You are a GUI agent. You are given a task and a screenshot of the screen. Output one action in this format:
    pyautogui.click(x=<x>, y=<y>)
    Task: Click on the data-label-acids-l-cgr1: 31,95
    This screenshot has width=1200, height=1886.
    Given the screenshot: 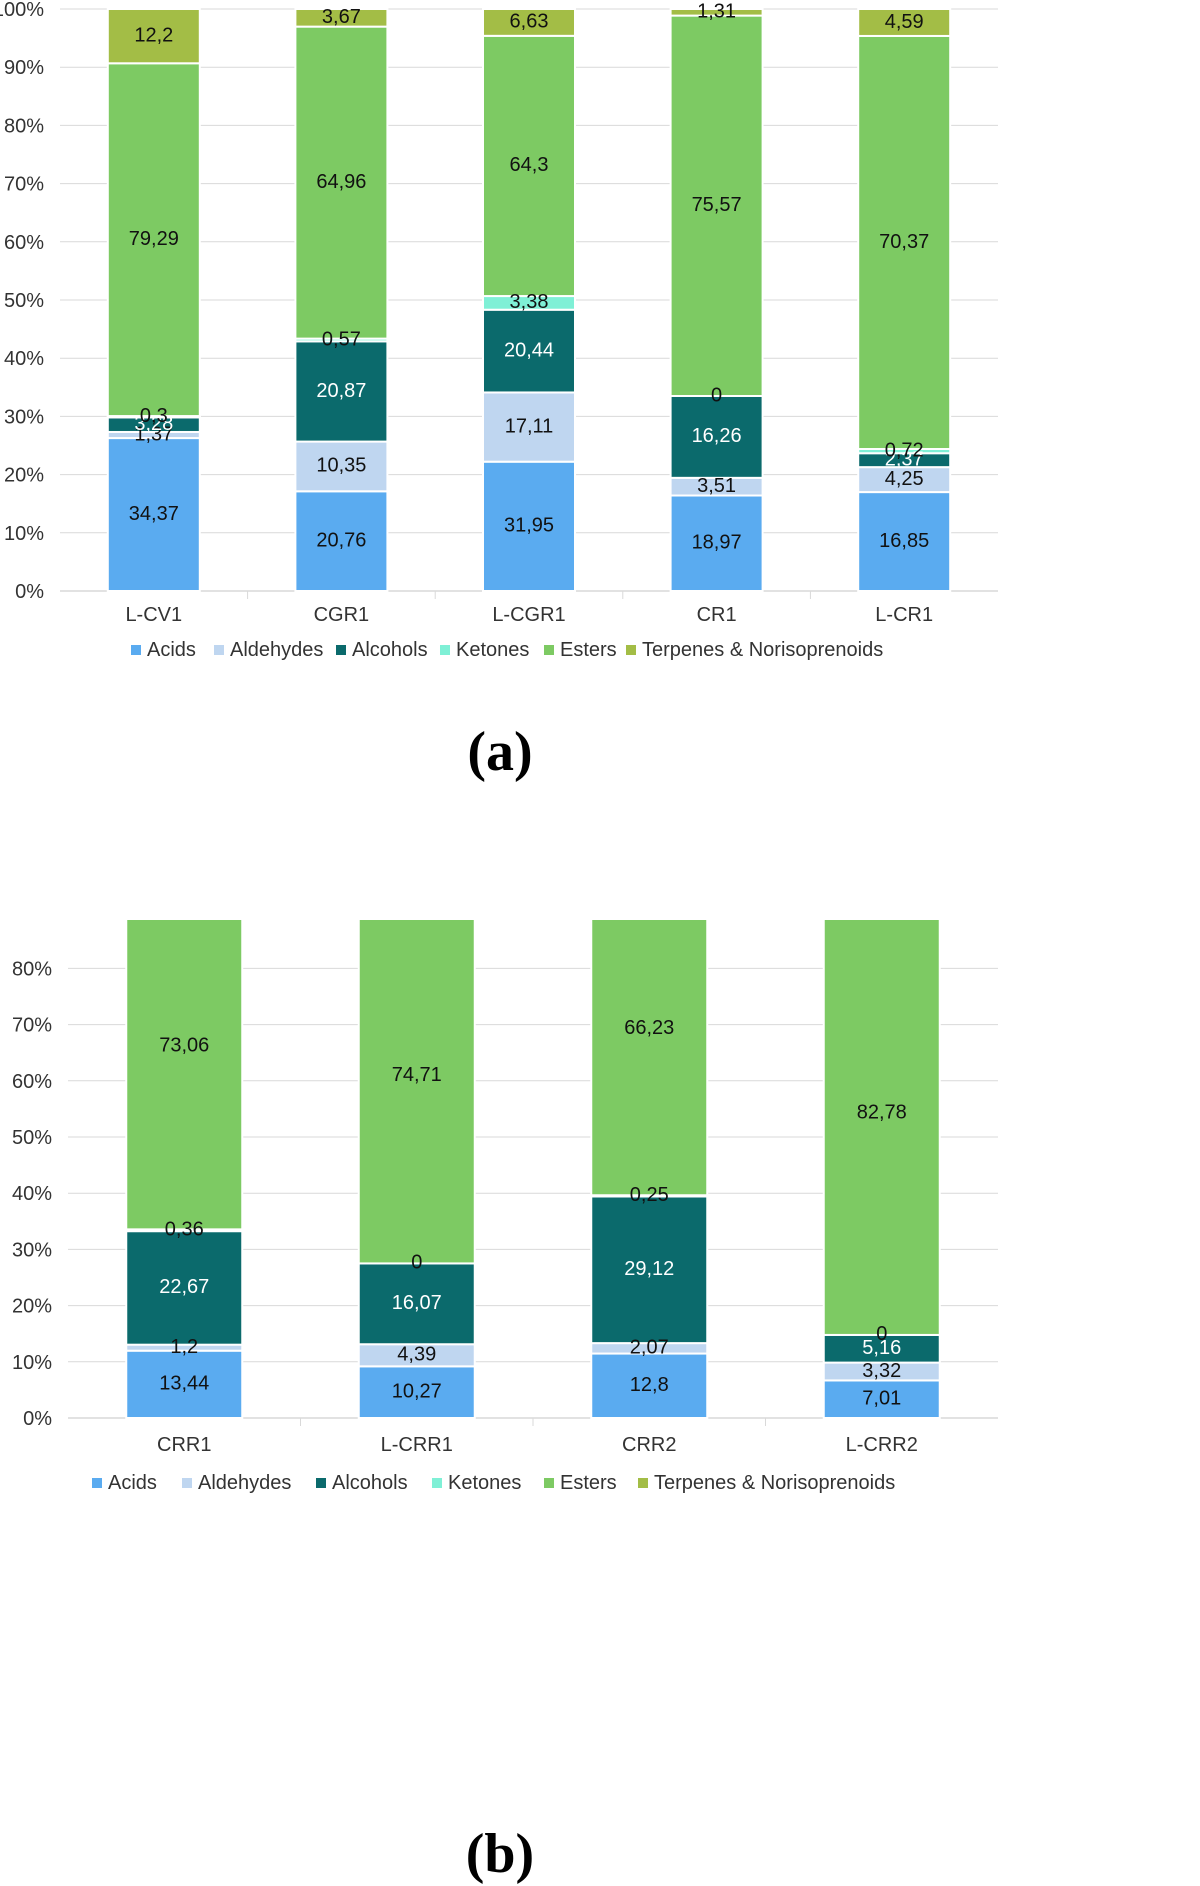 What is the action you would take?
    pyautogui.click(x=529, y=526)
    